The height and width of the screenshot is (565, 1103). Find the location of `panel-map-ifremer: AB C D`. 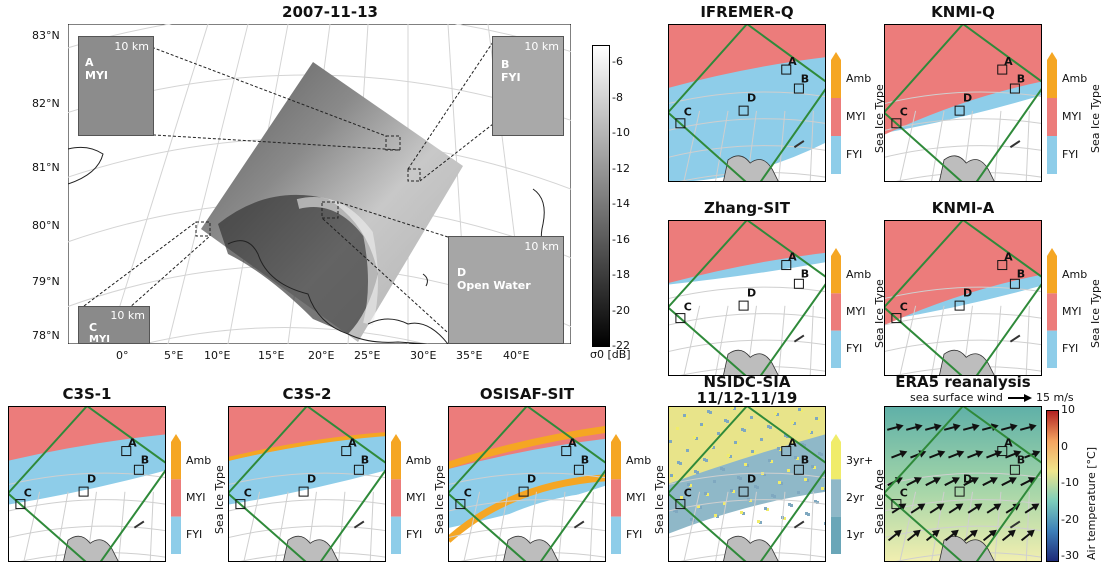

panel-map-ifremer: AB C D is located at coordinates (747, 103).